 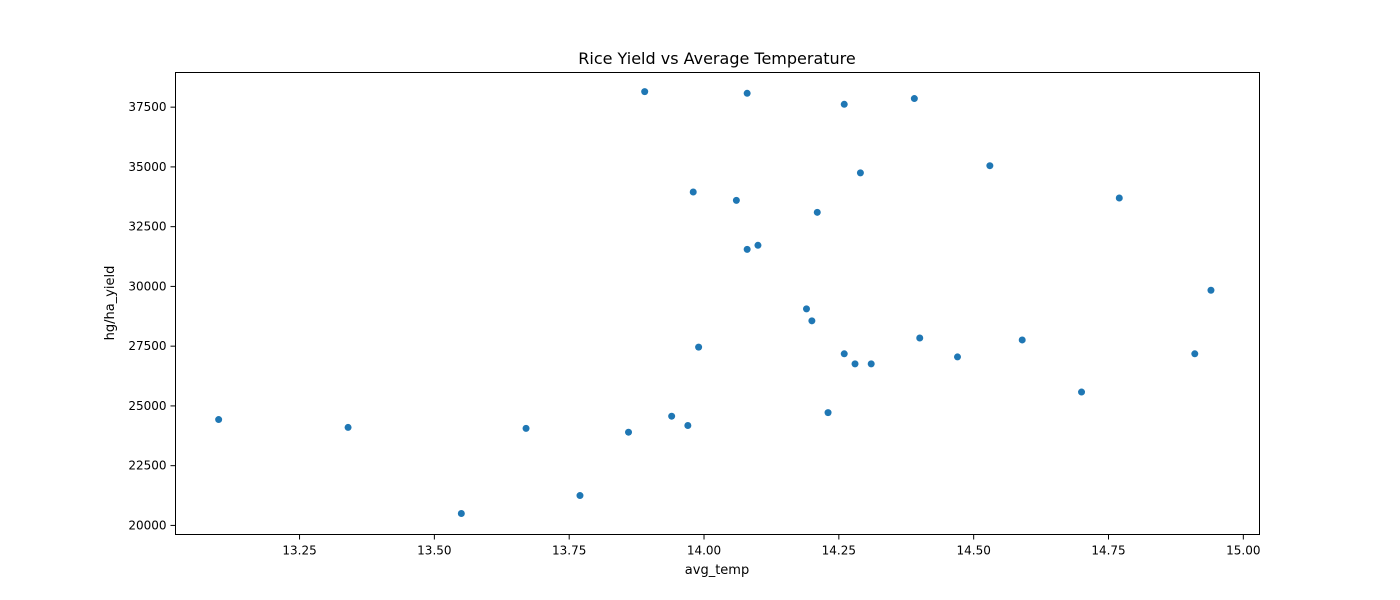 I want to click on x-tick-label: 14.50, so click(x=973, y=551).